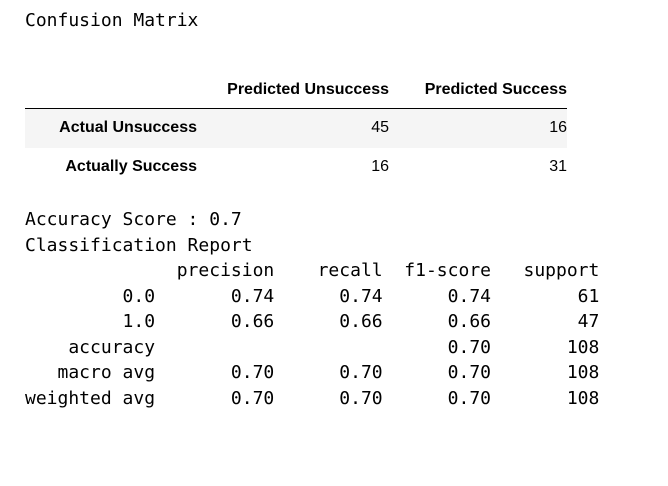 The height and width of the screenshot is (486, 668). Describe the element at coordinates (112, 20) in the screenshot. I see `confusion-matrix-title: Confusion Matrix` at that location.